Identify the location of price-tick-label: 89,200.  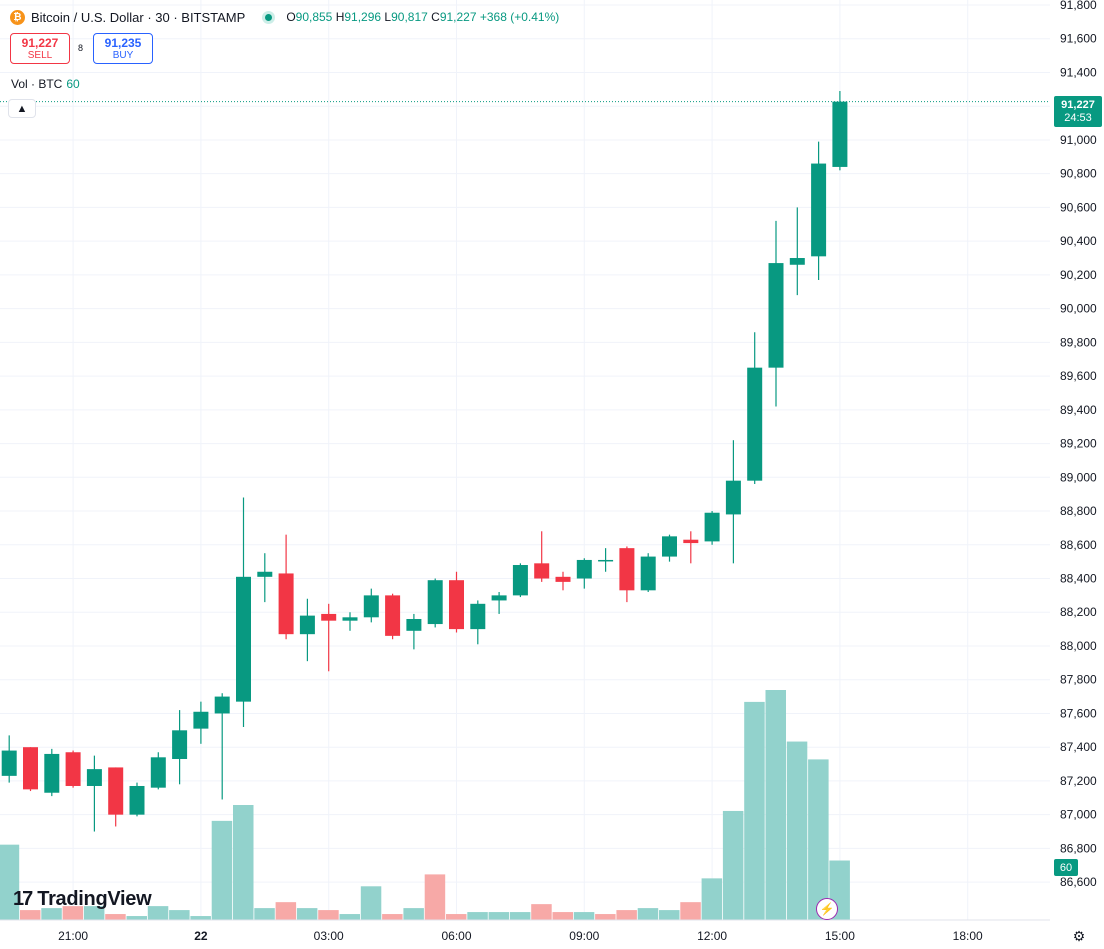
(1078, 444).